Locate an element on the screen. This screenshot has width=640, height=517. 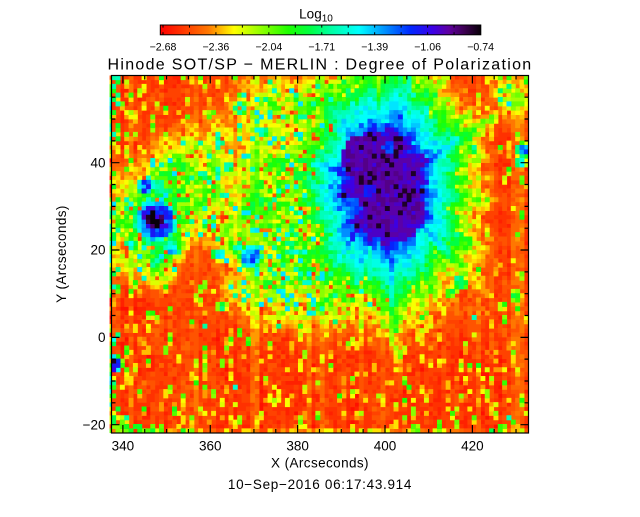
svg-text: 420 is located at coordinates (472, 446).